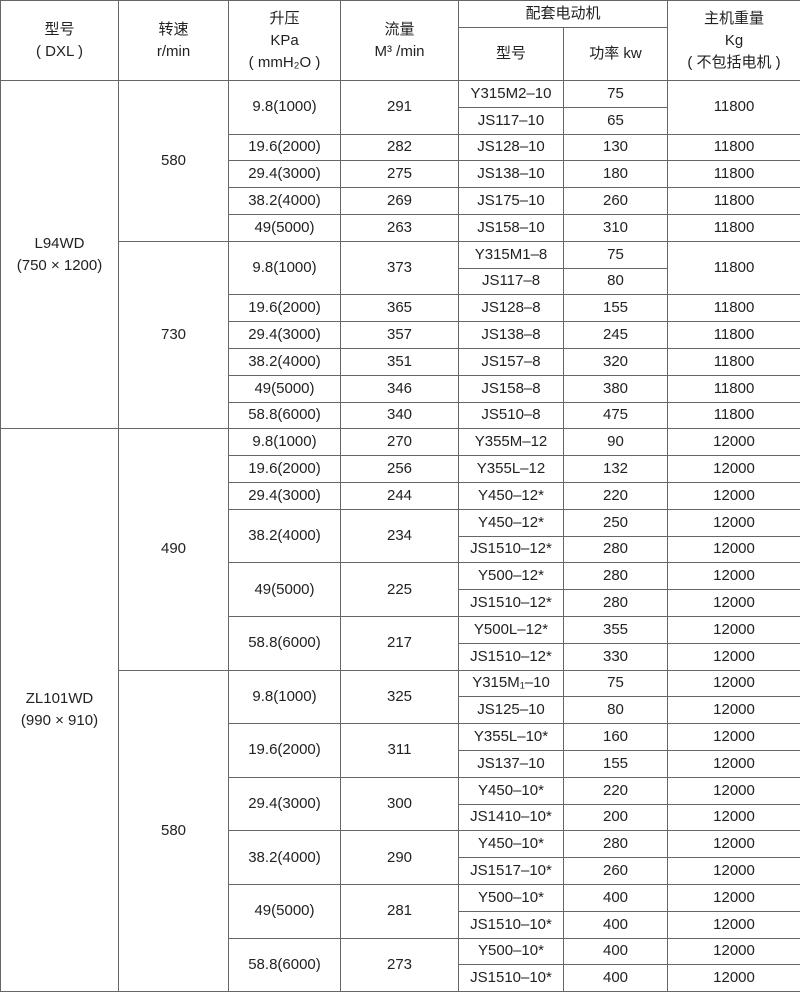 Image resolution: width=800 pixels, height=992 pixels. I want to click on flow-cell: 282, so click(400, 147).